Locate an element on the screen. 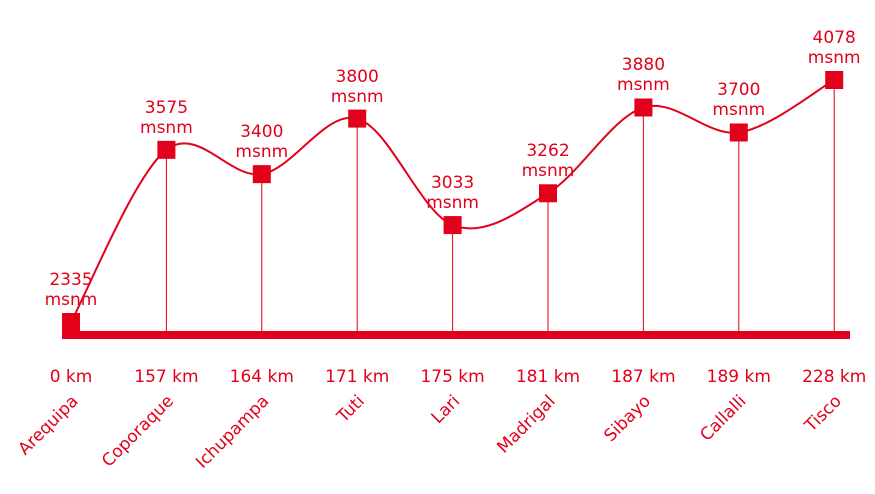 This screenshot has height=494, width=875. place-label: Lari is located at coordinates (446, 409).